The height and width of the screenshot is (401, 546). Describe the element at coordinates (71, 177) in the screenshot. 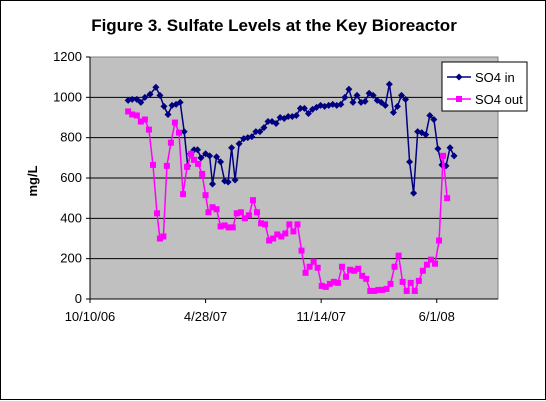

I see `y-tick-label: 600` at that location.